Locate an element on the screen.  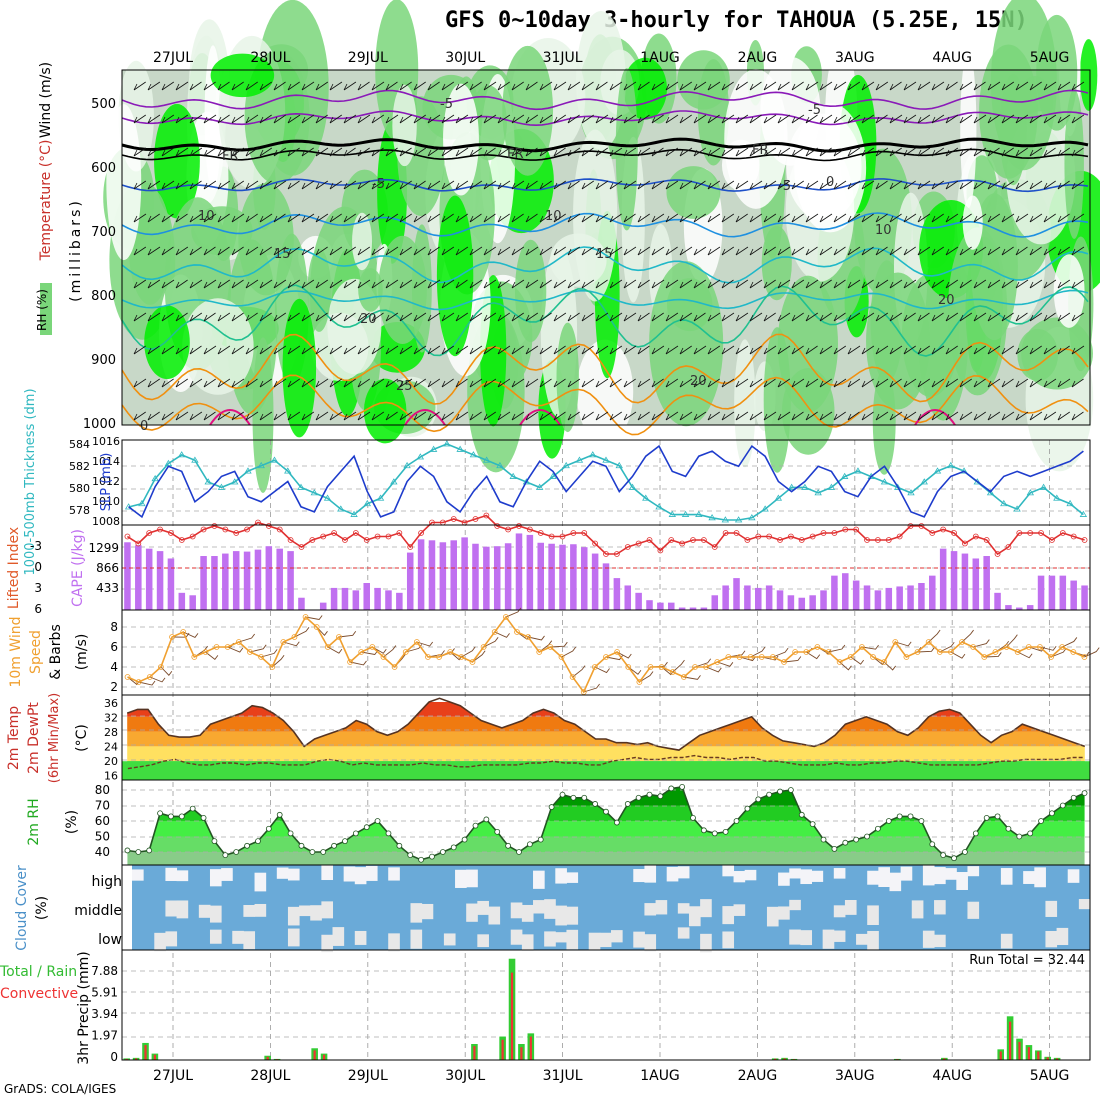
pressure-tick-label: 1000 is located at coordinates (99, 424).